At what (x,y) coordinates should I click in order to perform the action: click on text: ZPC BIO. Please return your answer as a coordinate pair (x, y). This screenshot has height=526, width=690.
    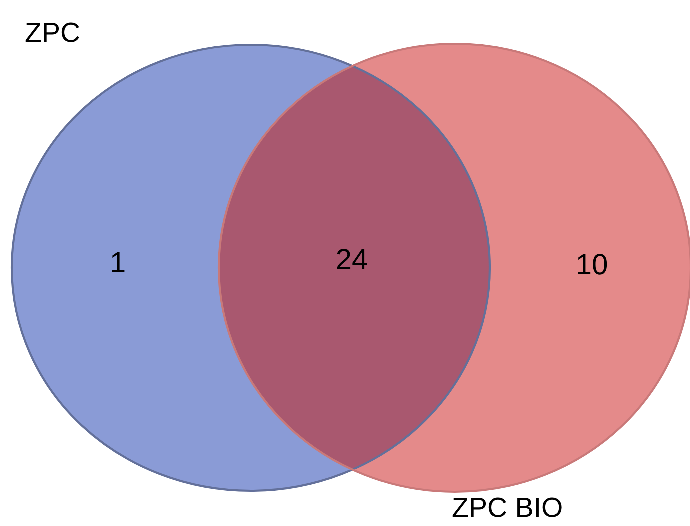
    Looking at the image, I should click on (507, 508).